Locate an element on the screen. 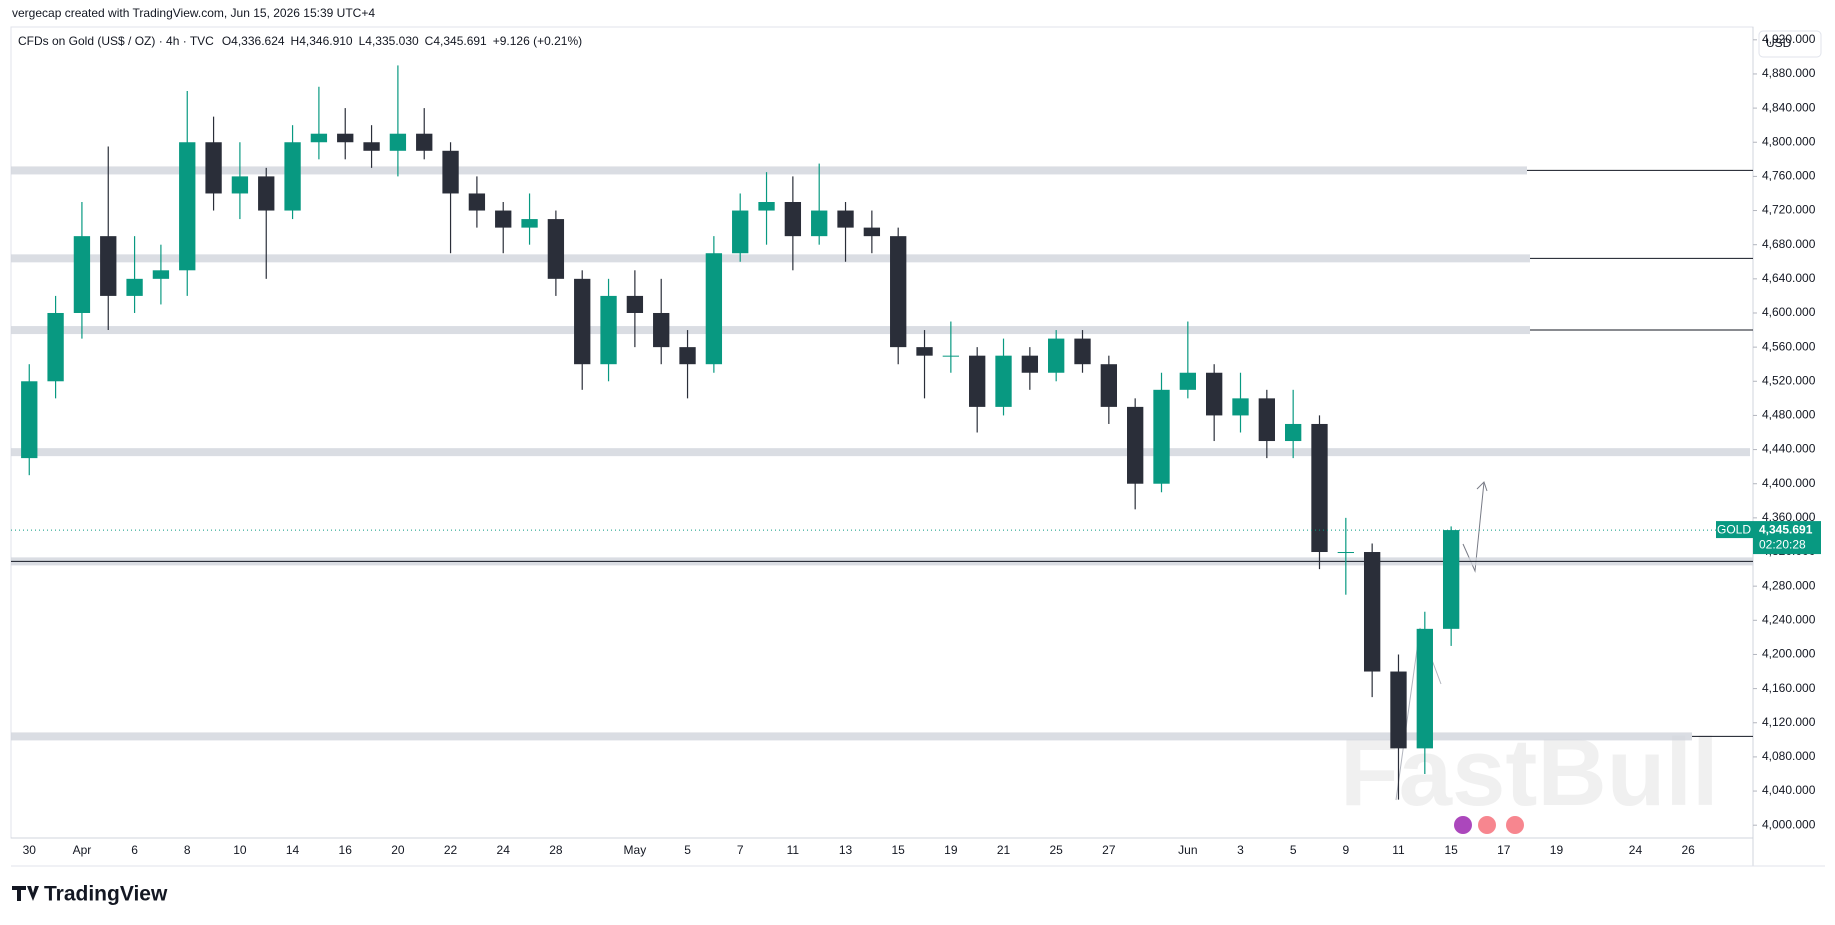  y-tick-label: 4,520.000 is located at coordinates (1789, 380).